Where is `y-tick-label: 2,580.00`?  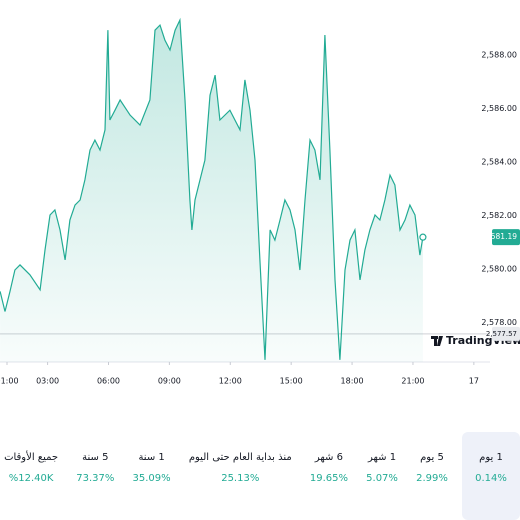 y-tick-label: 2,580.00 is located at coordinates (499, 268).